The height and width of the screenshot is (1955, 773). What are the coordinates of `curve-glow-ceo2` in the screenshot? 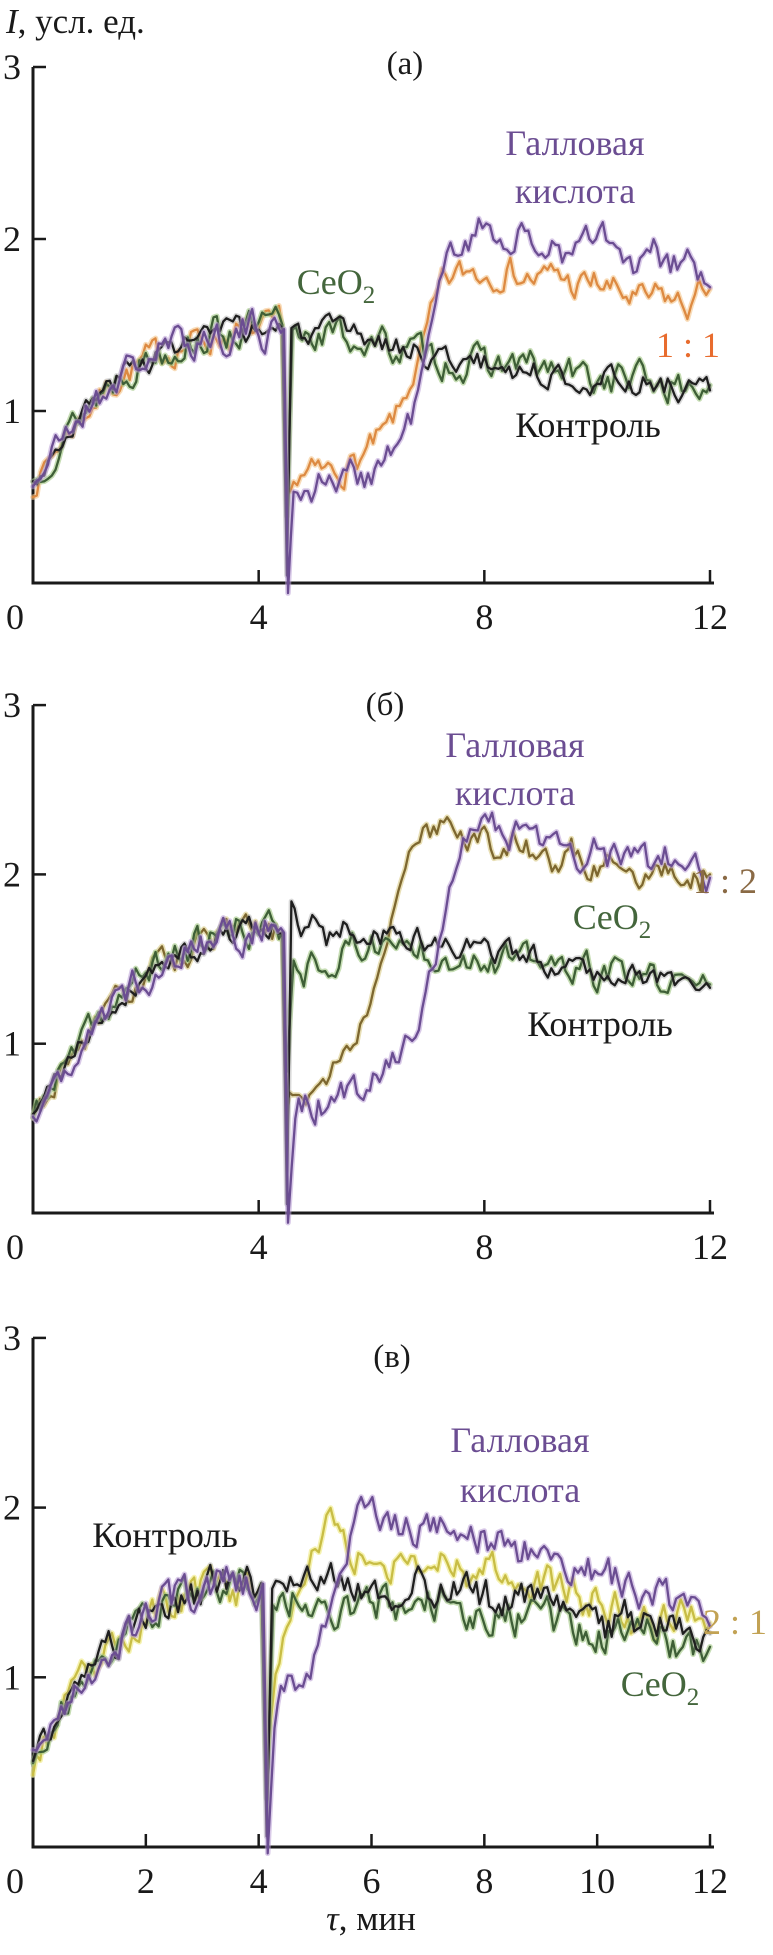 It's located at (371, 1684).